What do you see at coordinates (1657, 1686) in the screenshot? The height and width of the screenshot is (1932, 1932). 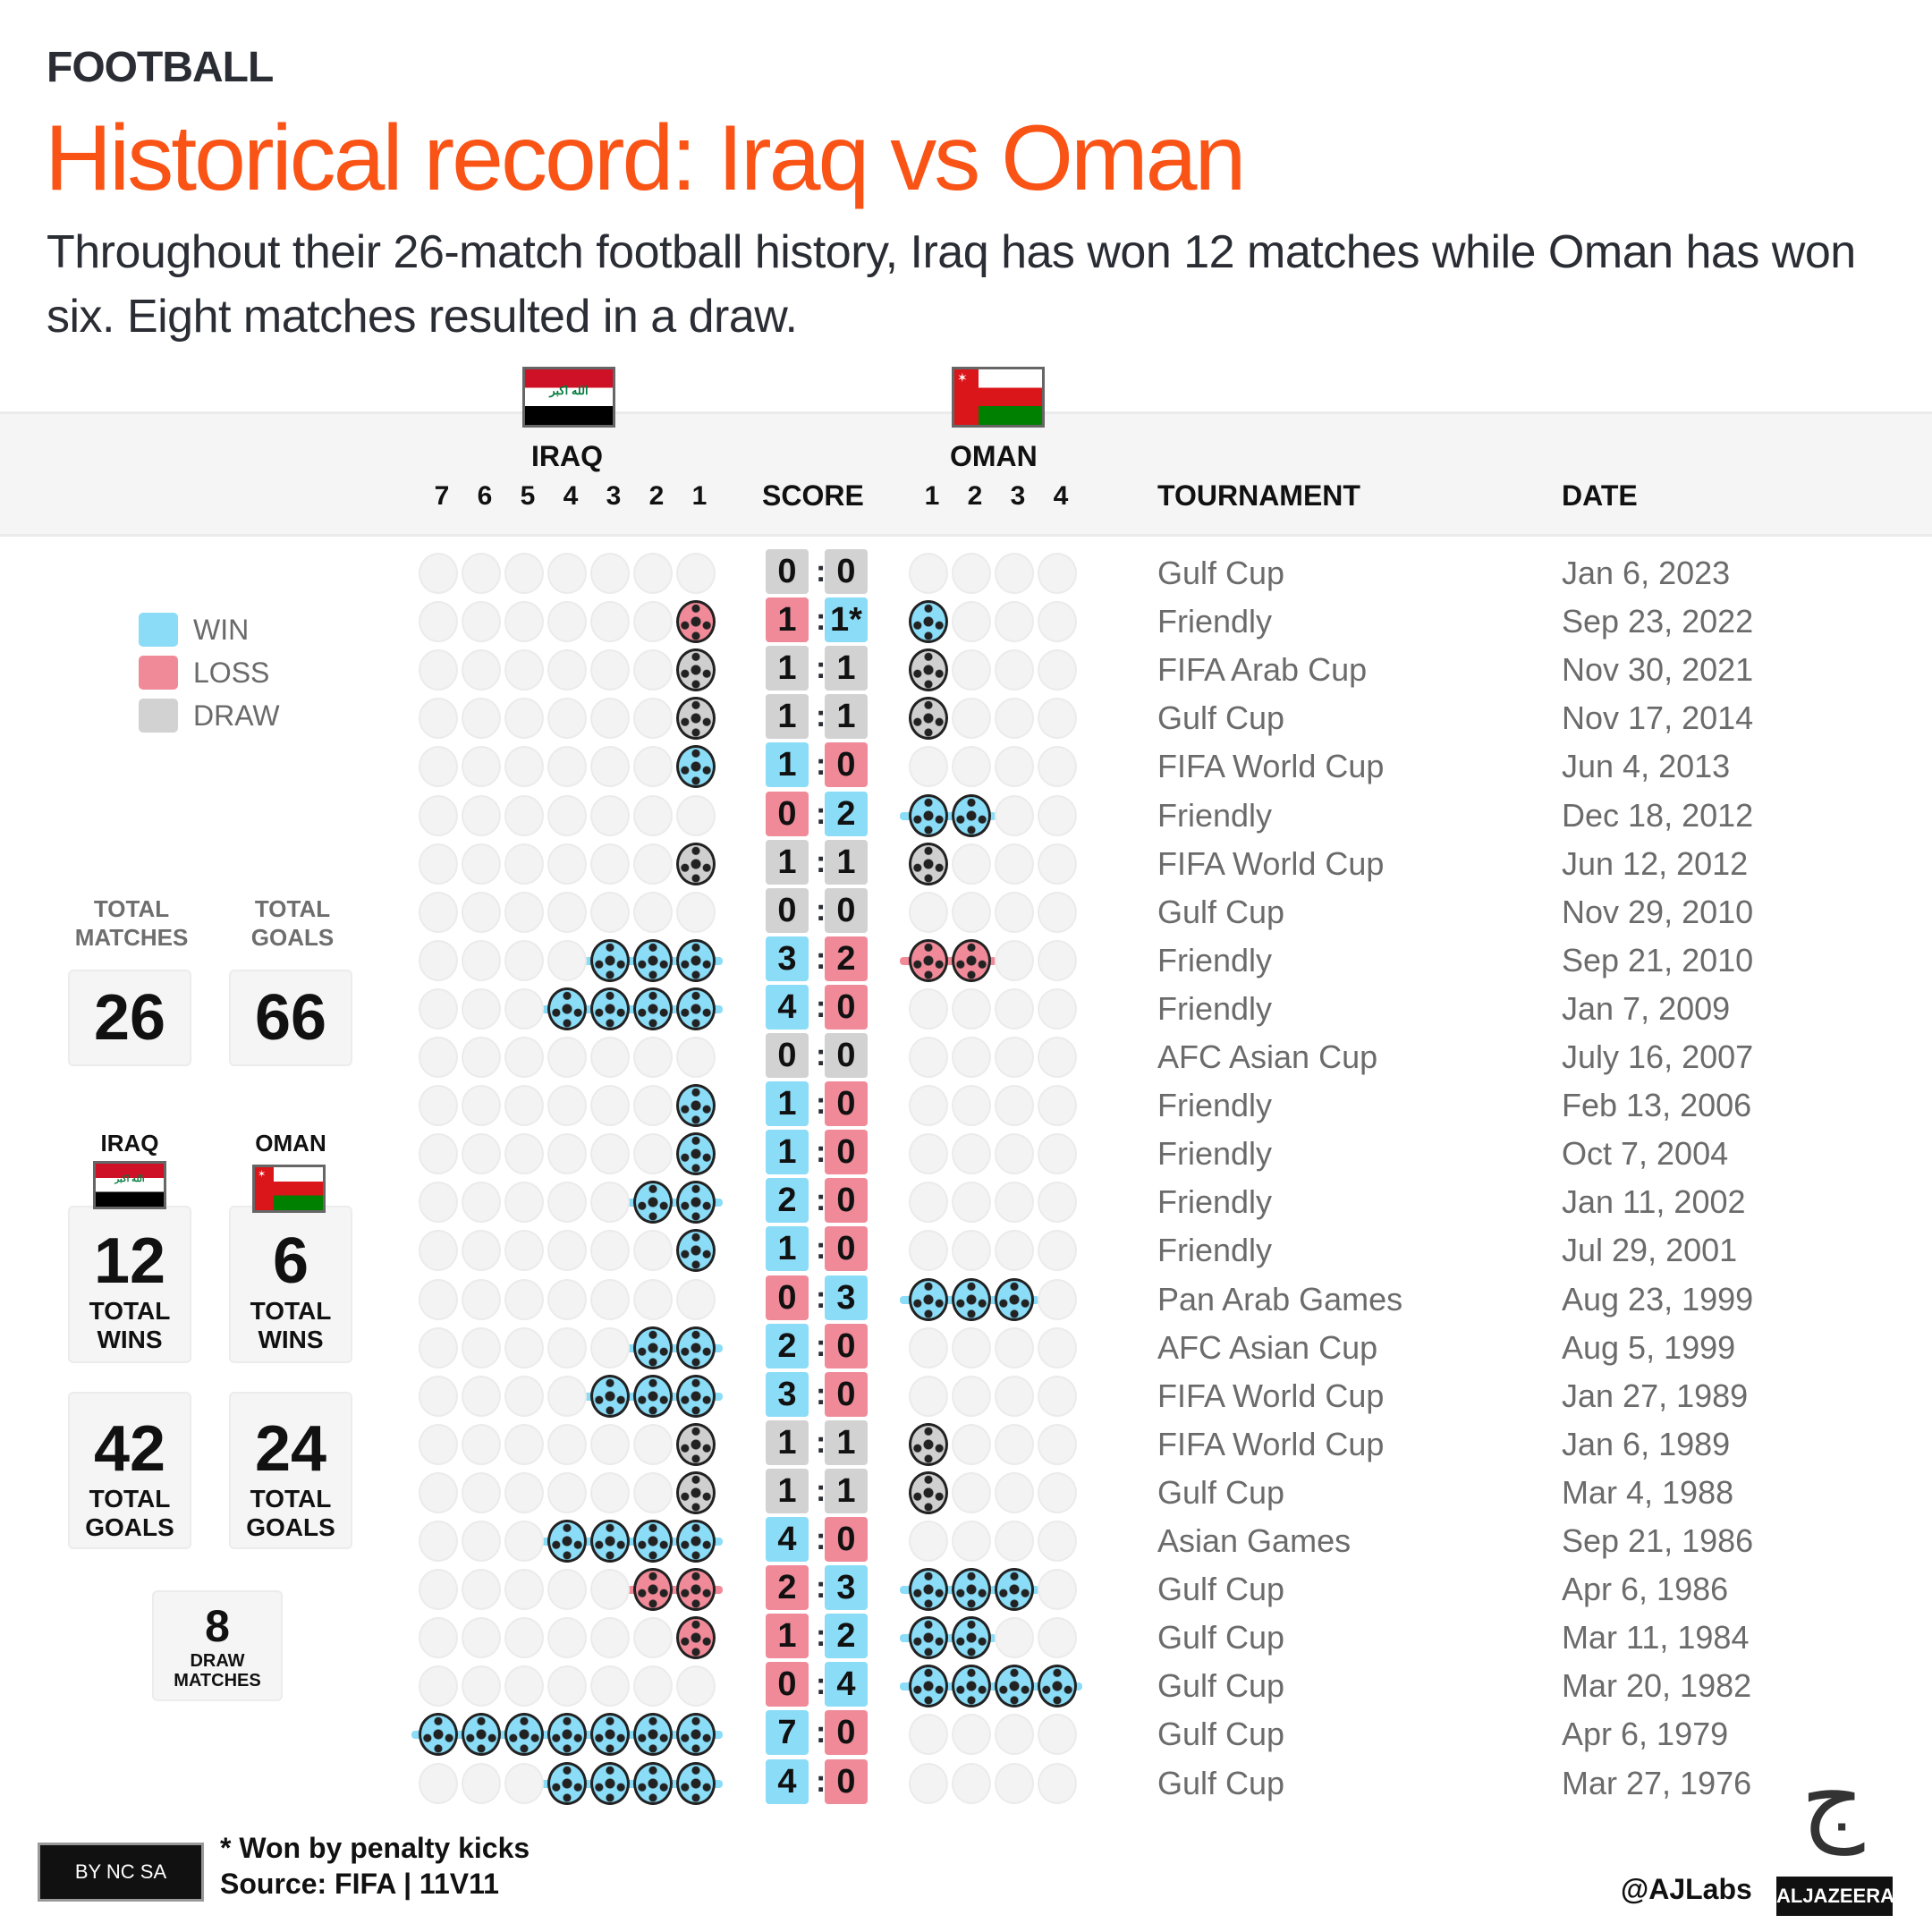 I see `date-cell: Mar 20, 1982` at bounding box center [1657, 1686].